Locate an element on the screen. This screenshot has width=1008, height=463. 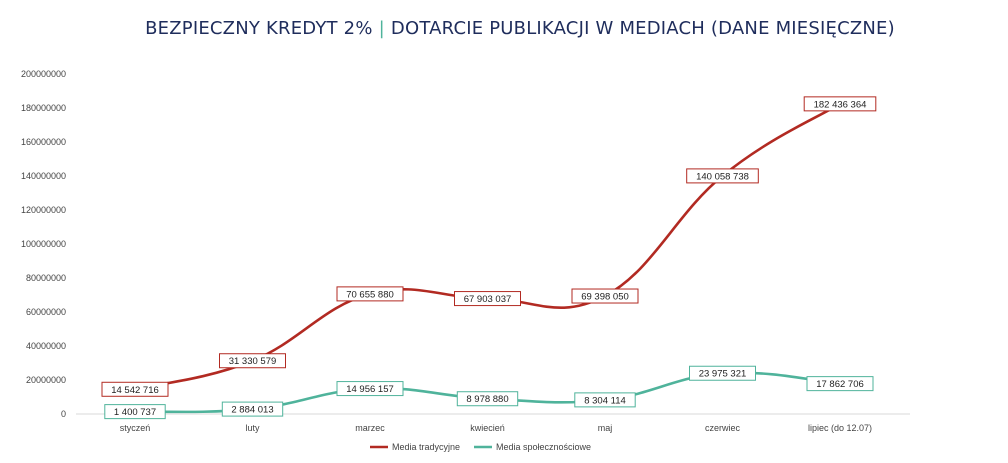
data-label: 8 978 880 is located at coordinates (487, 399).